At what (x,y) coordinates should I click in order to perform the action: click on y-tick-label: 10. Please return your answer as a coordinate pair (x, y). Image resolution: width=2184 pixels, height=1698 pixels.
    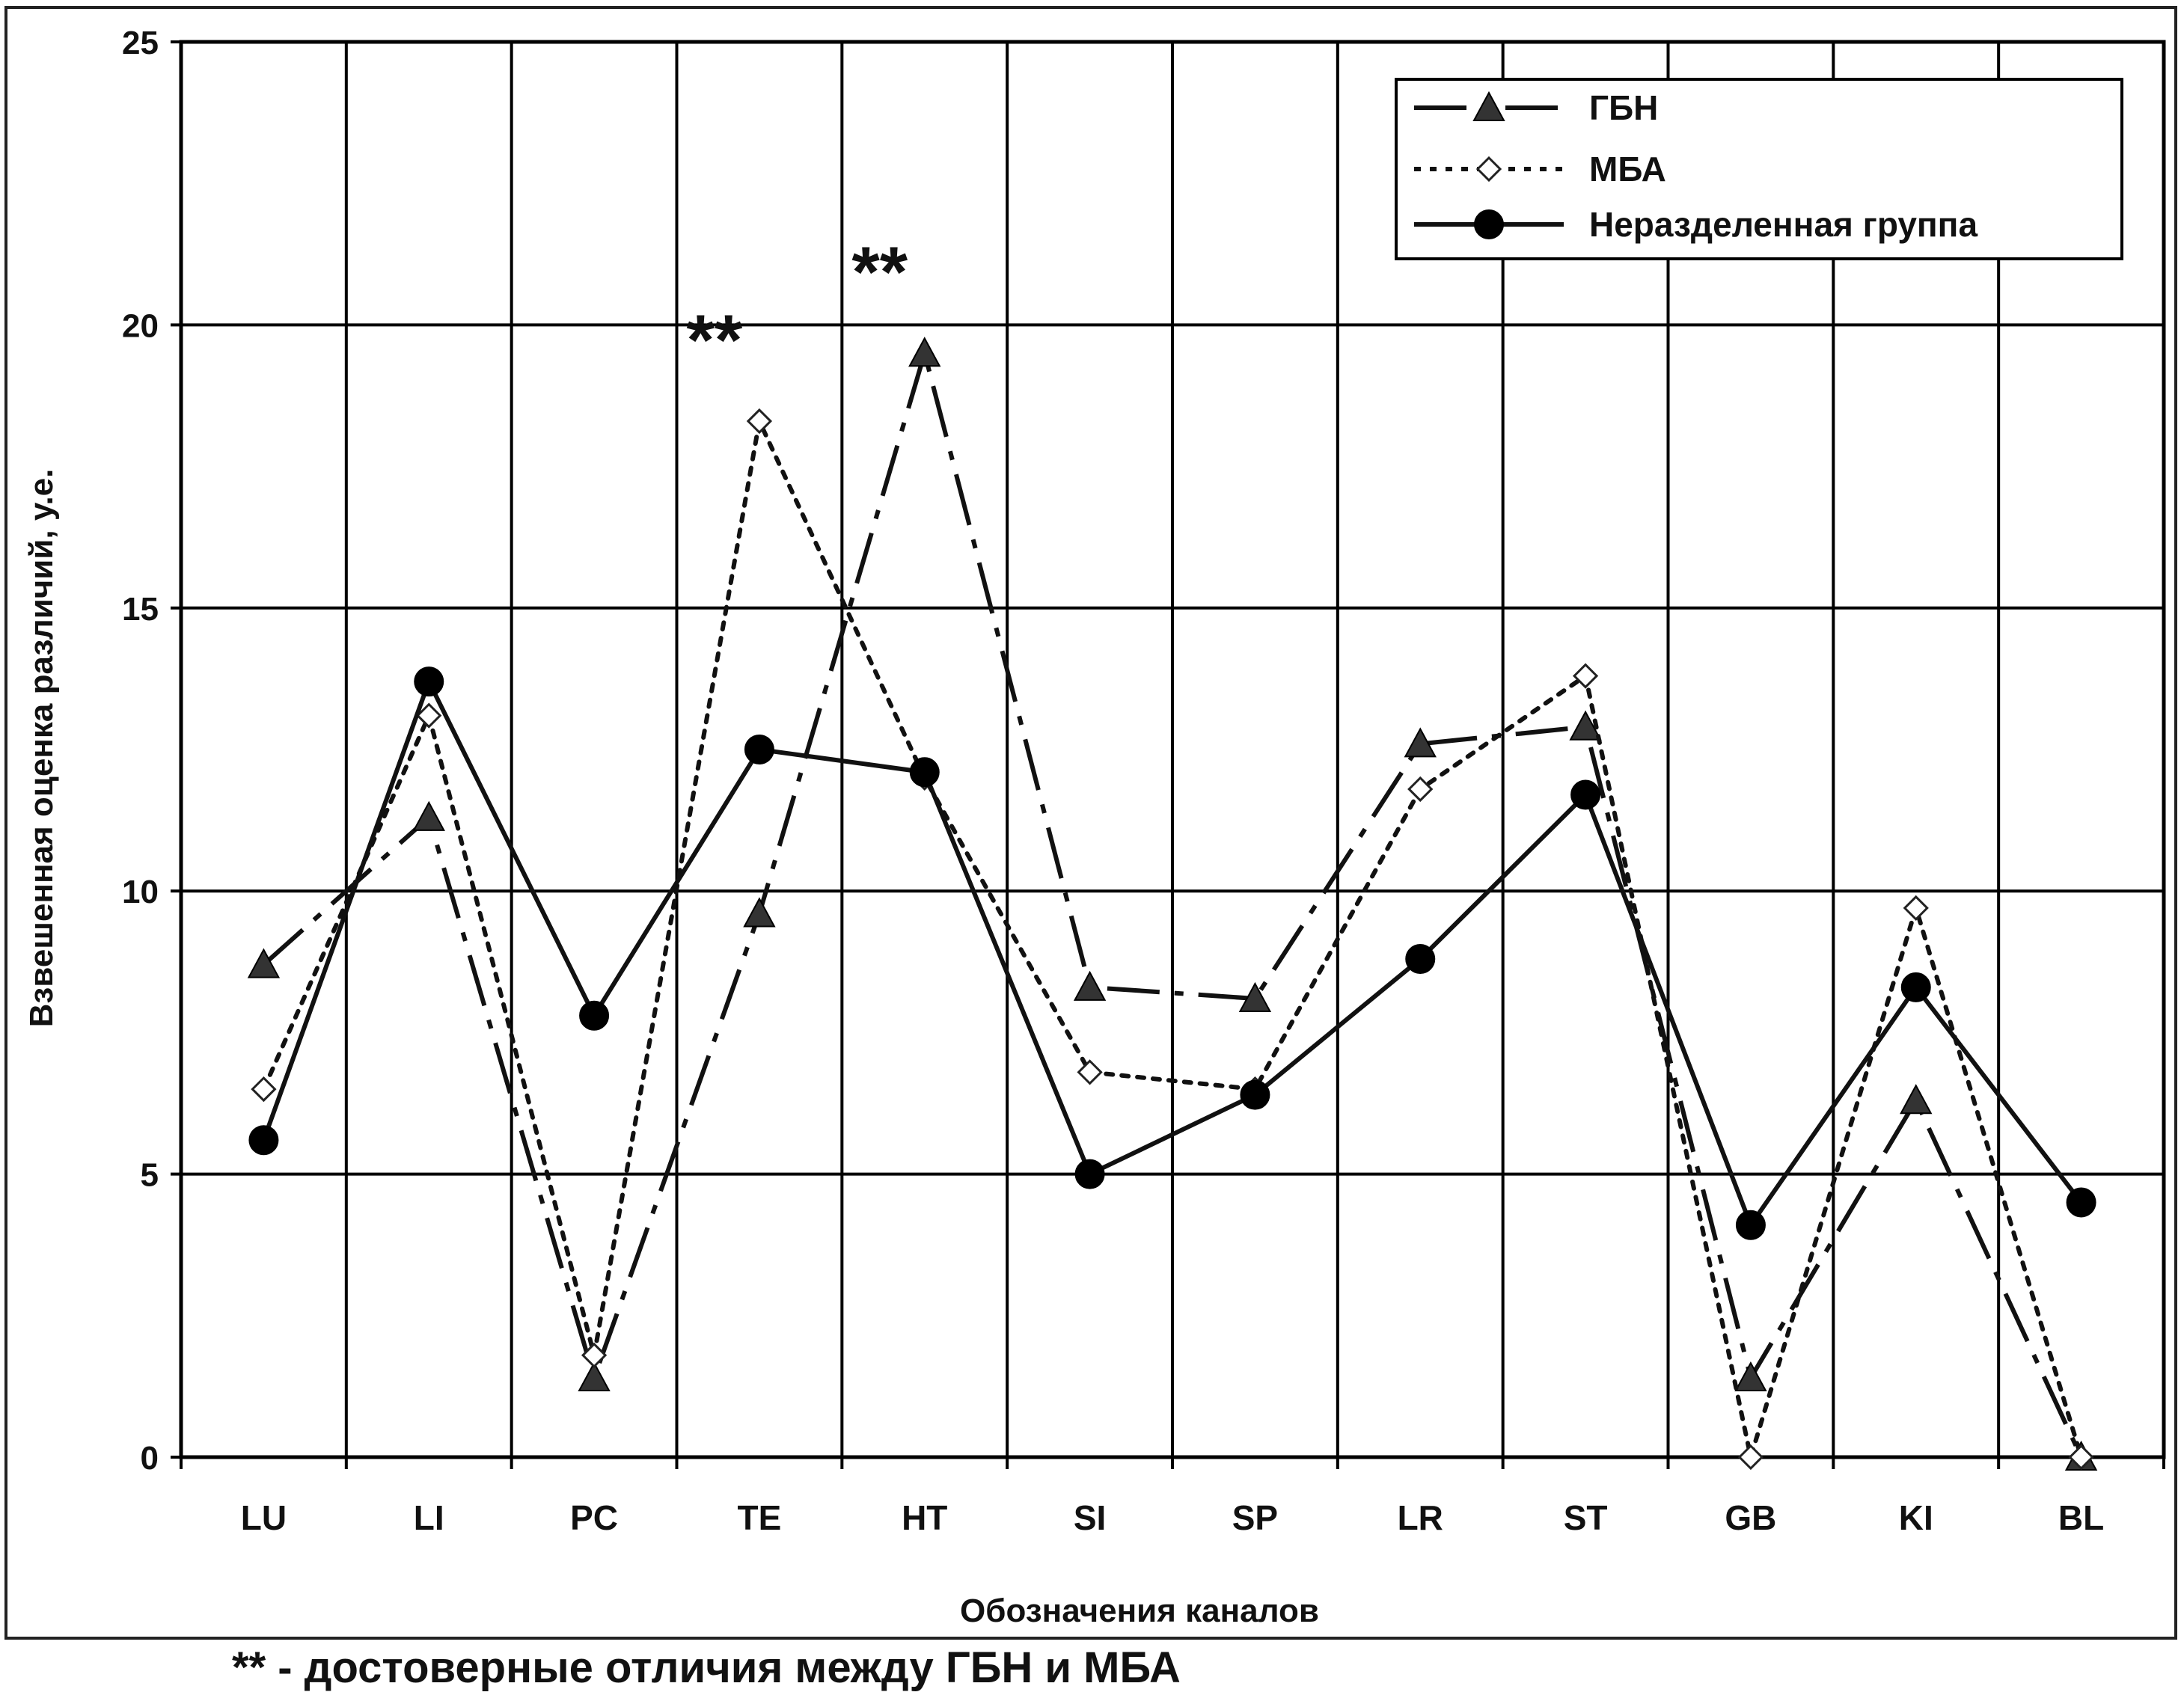
    Looking at the image, I should click on (140, 892).